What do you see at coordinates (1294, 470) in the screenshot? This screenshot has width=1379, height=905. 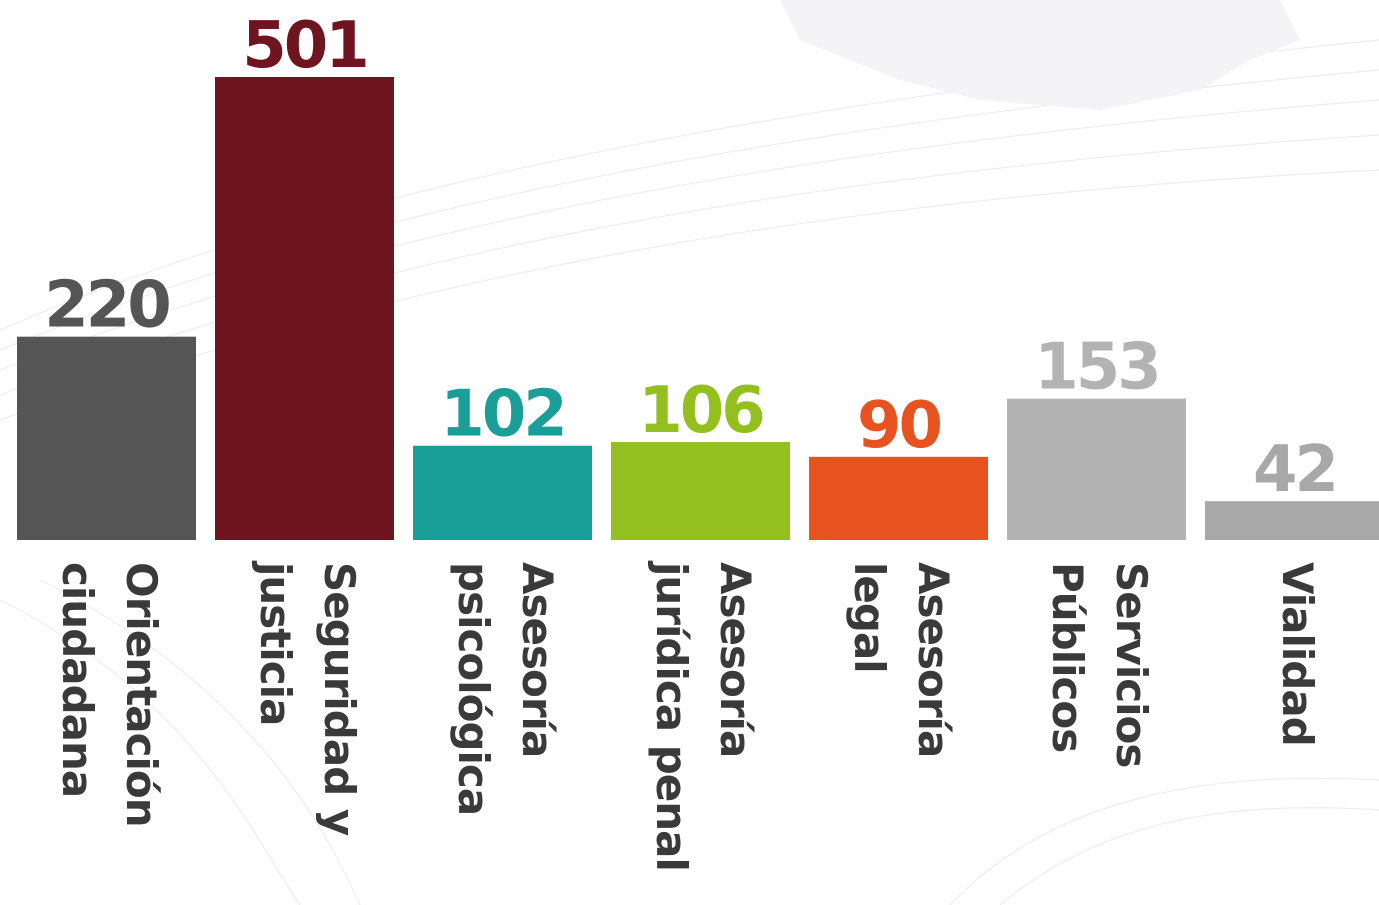 I see `value-label: 42` at bounding box center [1294, 470].